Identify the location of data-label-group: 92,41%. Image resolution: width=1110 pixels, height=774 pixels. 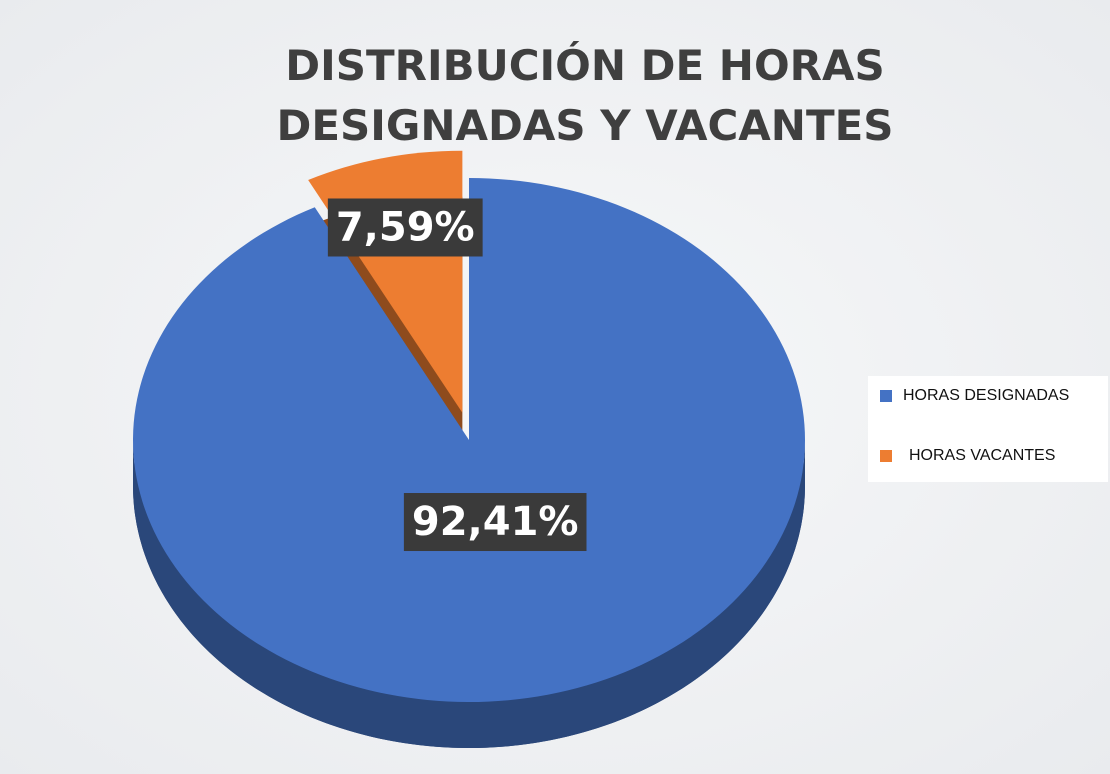
(495, 522).